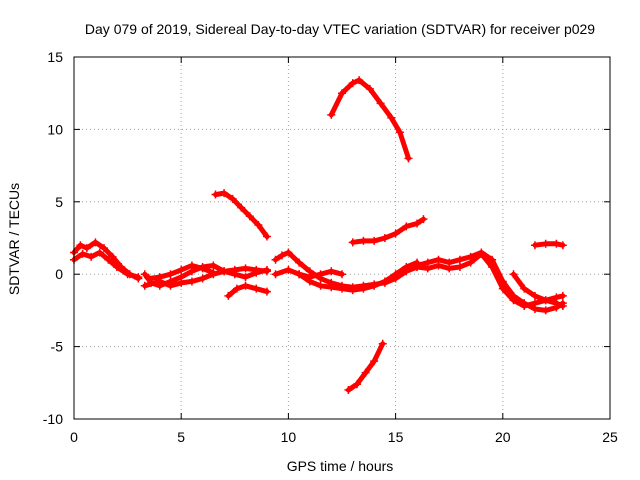  What do you see at coordinates (396, 437) in the screenshot?
I see `x-tick-label: 15` at bounding box center [396, 437].